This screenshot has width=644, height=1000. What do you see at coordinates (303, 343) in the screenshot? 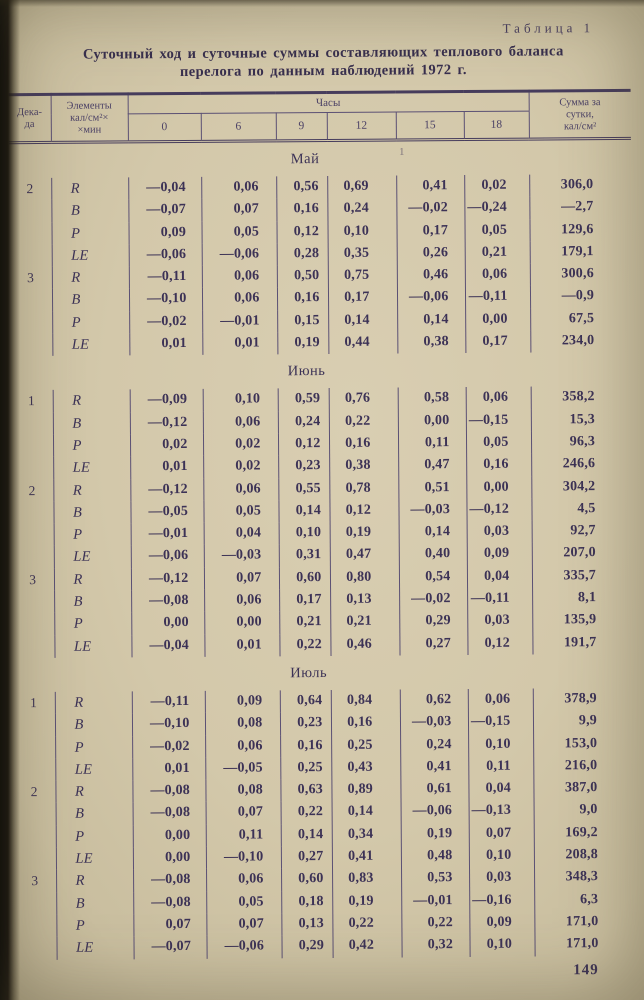
I see `value-cell: 0,19` at bounding box center [303, 343].